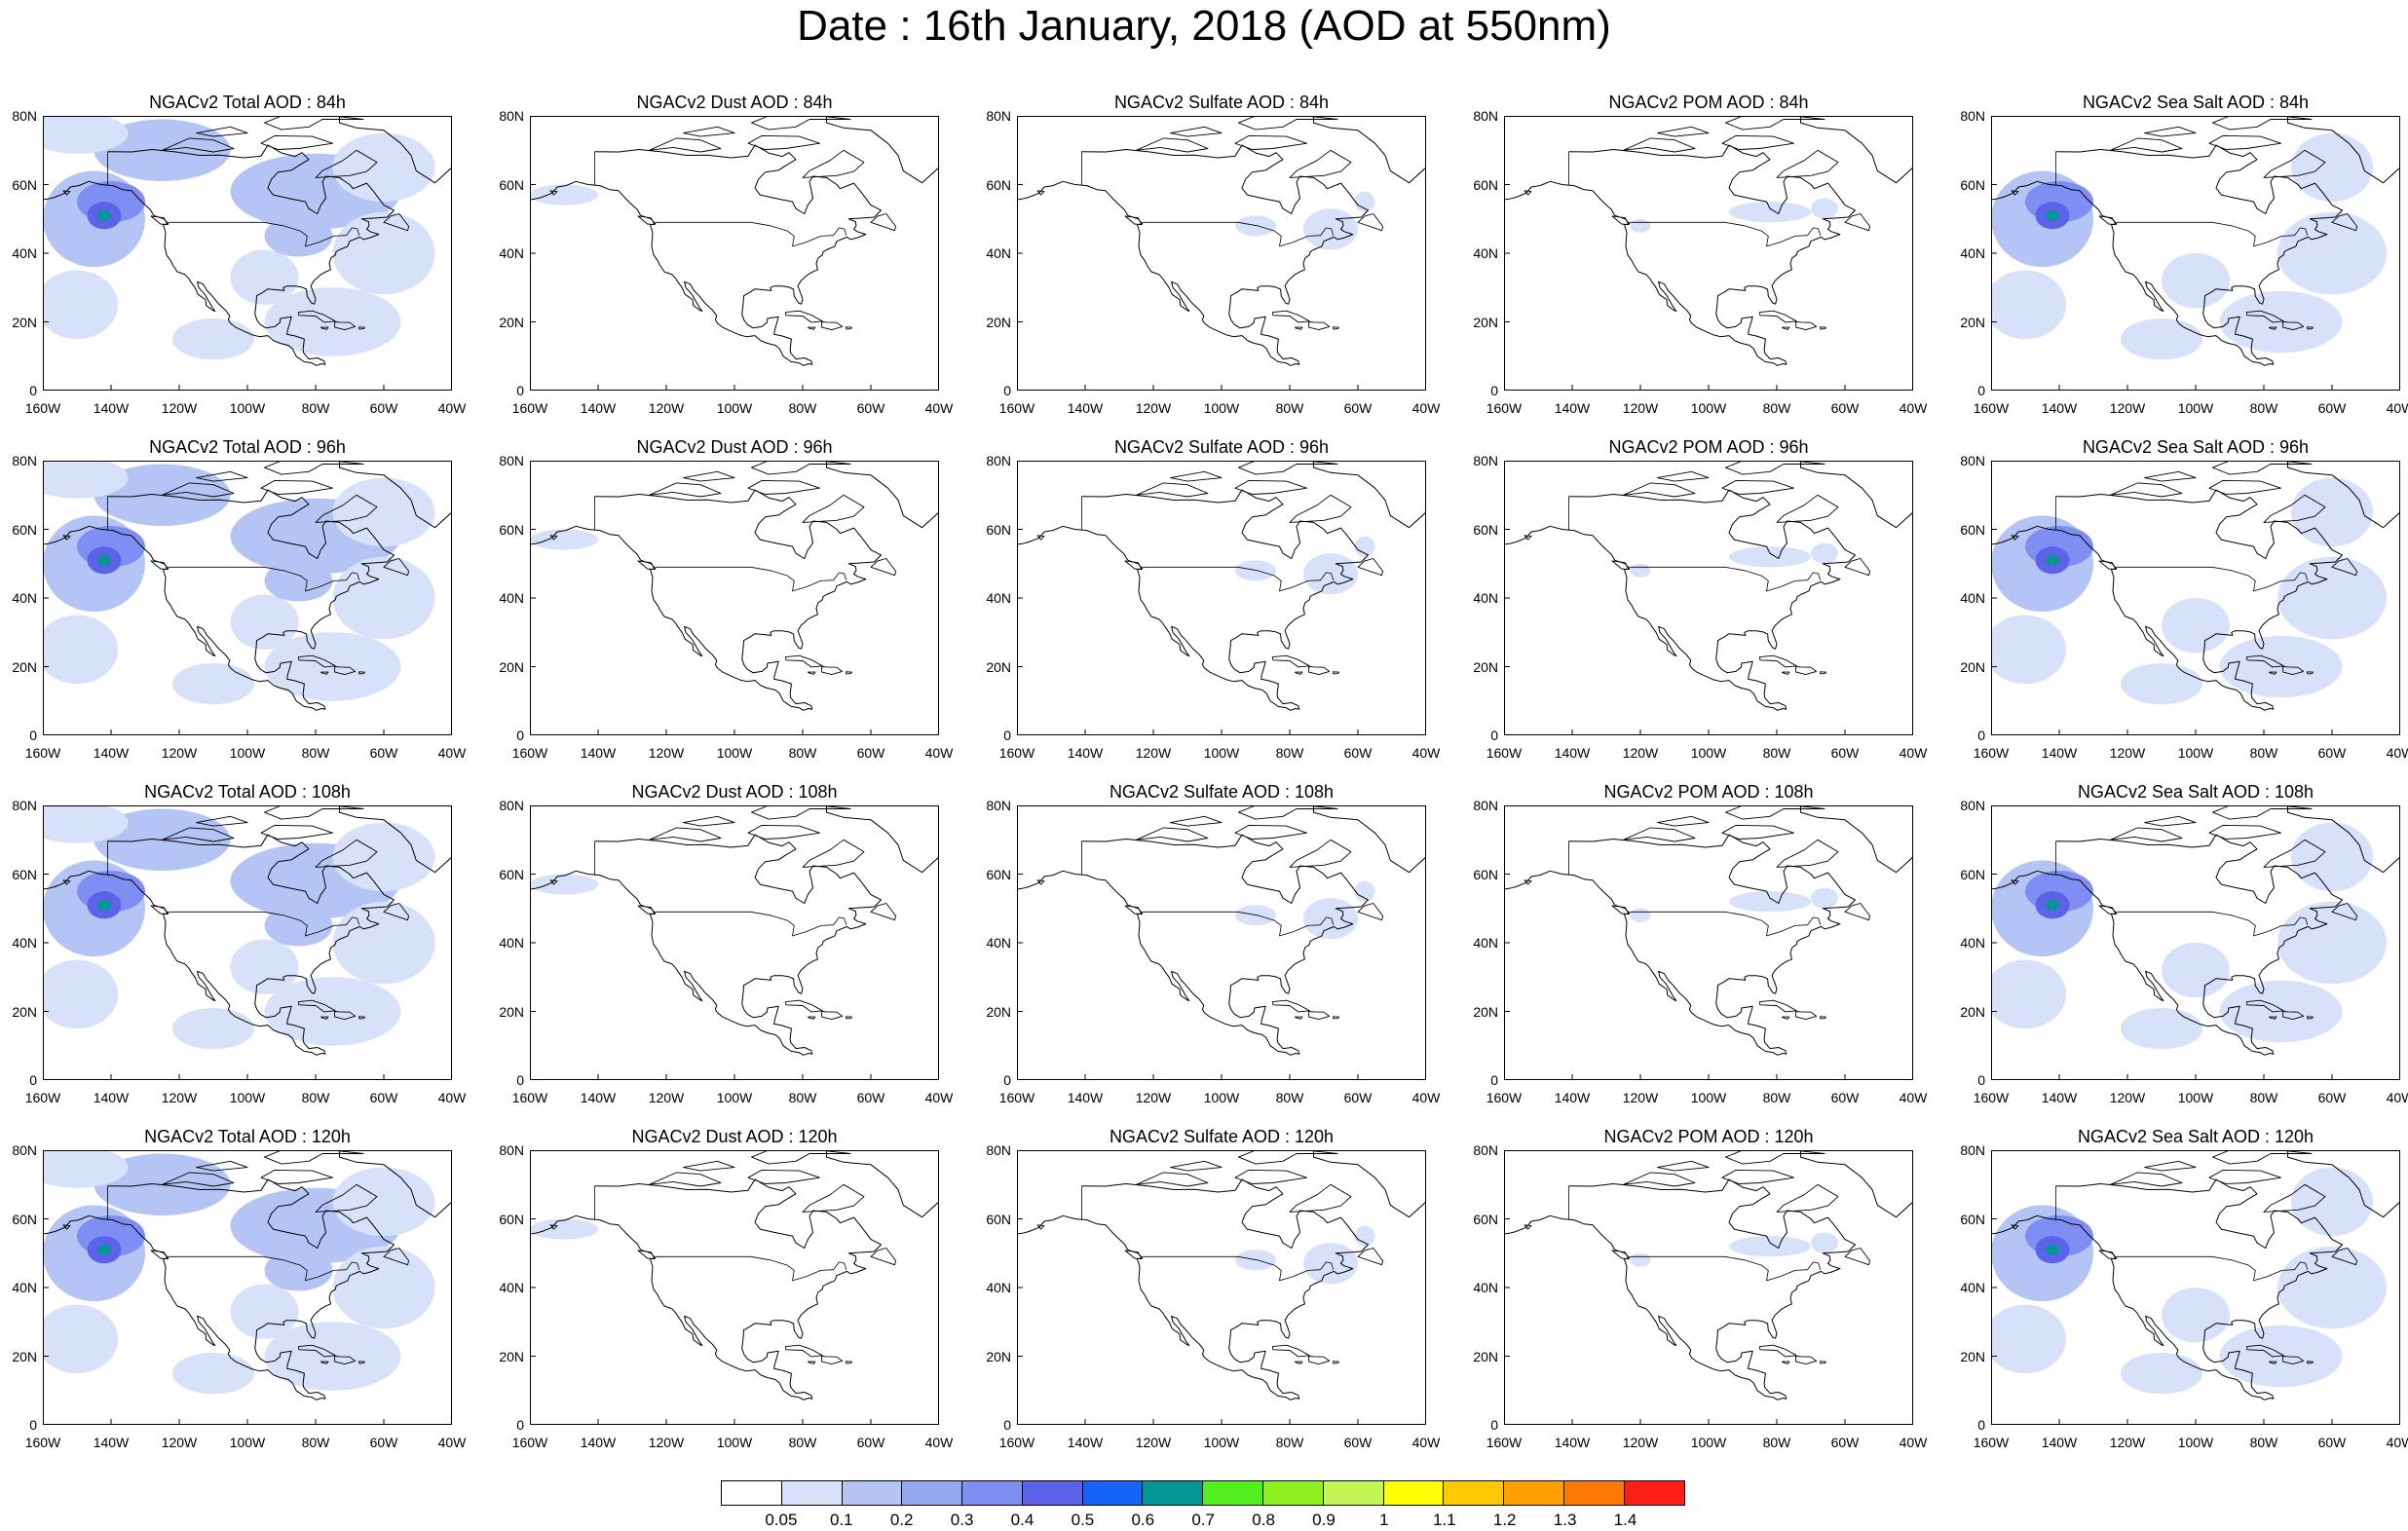 The image size is (2408, 1531). I want to click on panel-title: NGACv2 POM AOD : 96h, so click(1708, 447).